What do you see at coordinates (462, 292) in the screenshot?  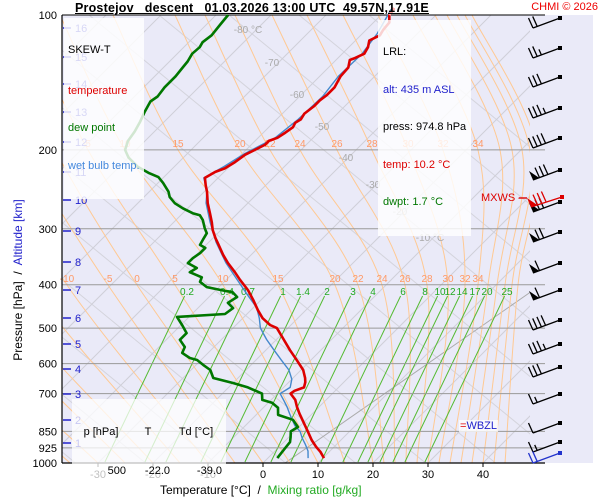 I see `svg-text: 14` at bounding box center [462, 292].